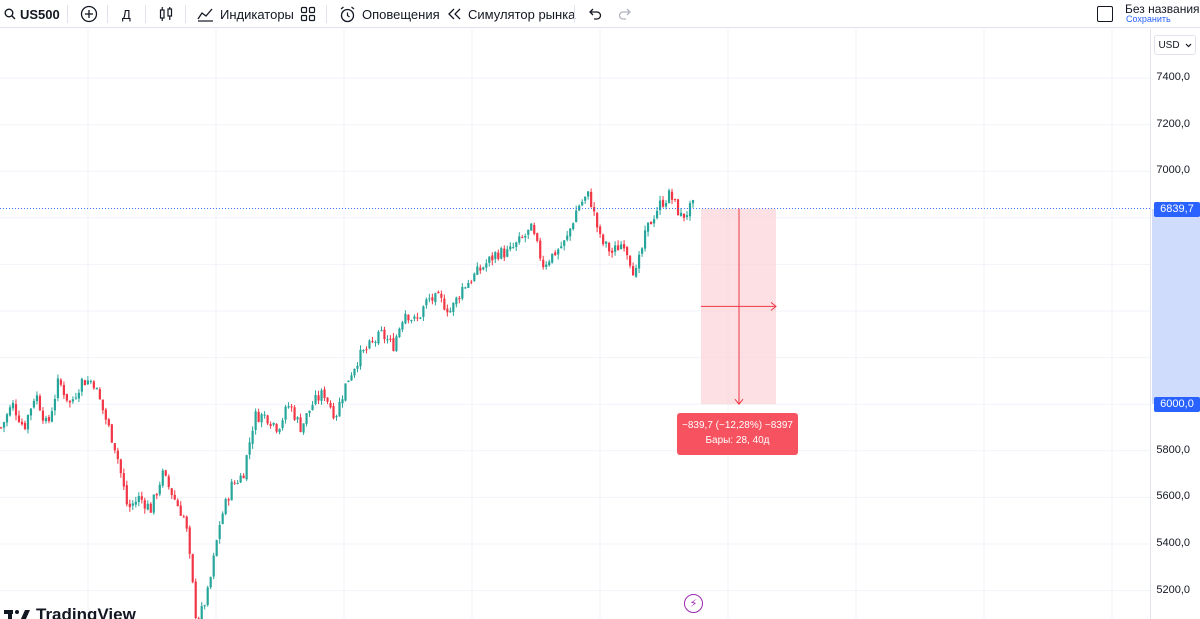 The image size is (1200, 619). What do you see at coordinates (17, 614) in the screenshot?
I see `tradingview-logo-icon` at bounding box center [17, 614].